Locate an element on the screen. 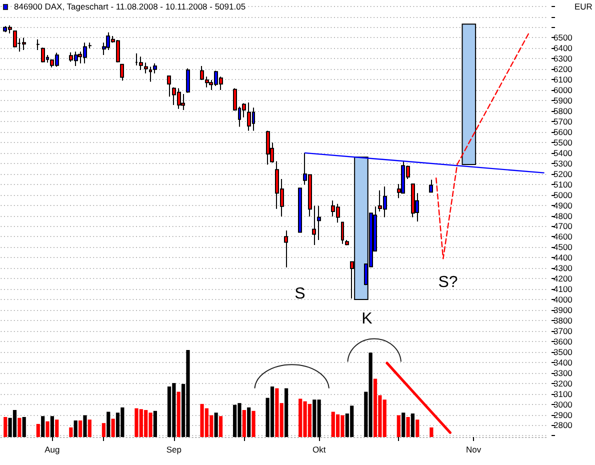 This screenshot has height=465, width=595. y-tick-label: 3800 is located at coordinates (563, 320).